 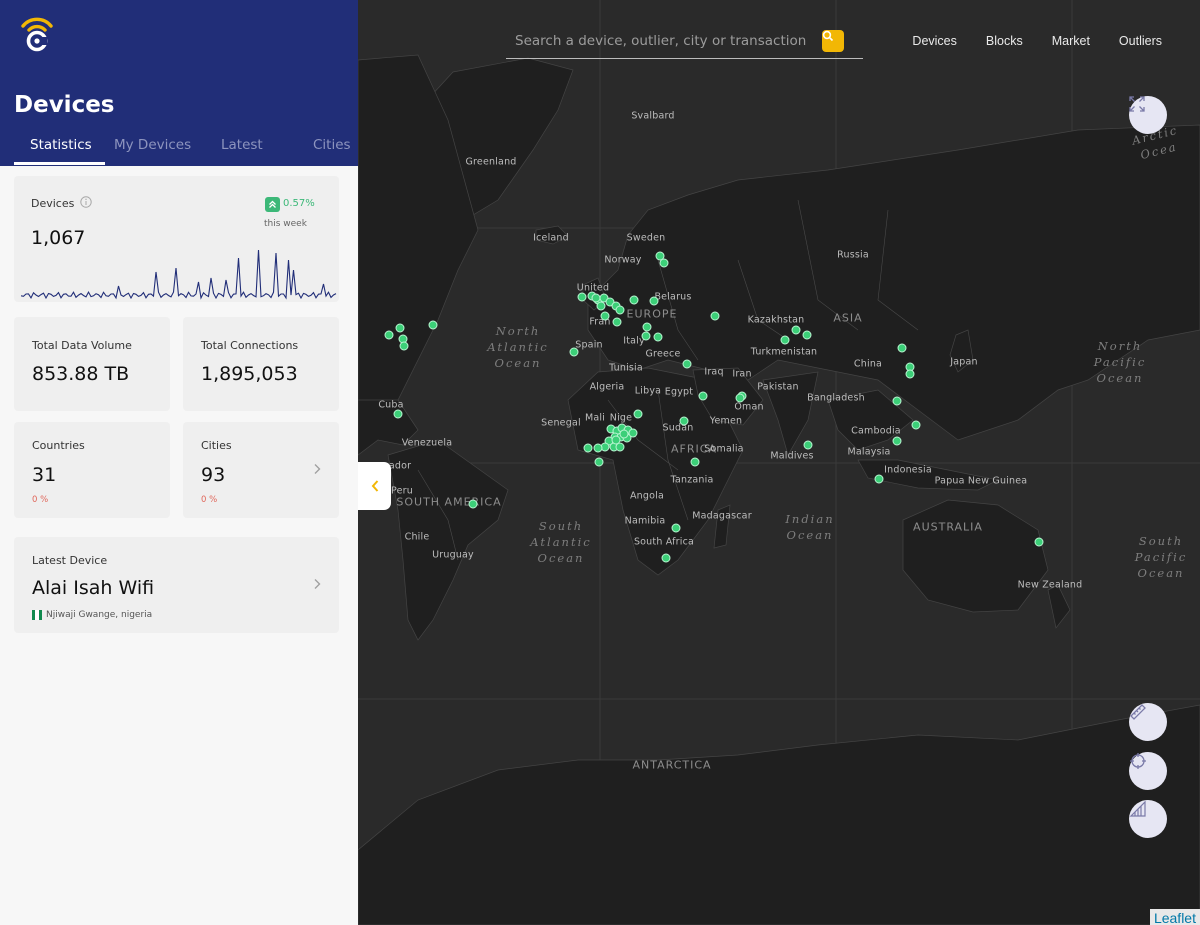 I want to click on collapse-sidebar-button, so click(x=374, y=486).